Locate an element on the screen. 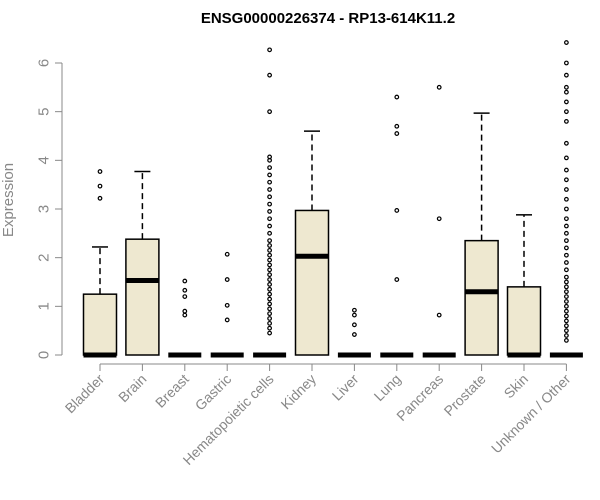 The image size is (600, 500). x-tick-label: Lung is located at coordinates (387, 387).